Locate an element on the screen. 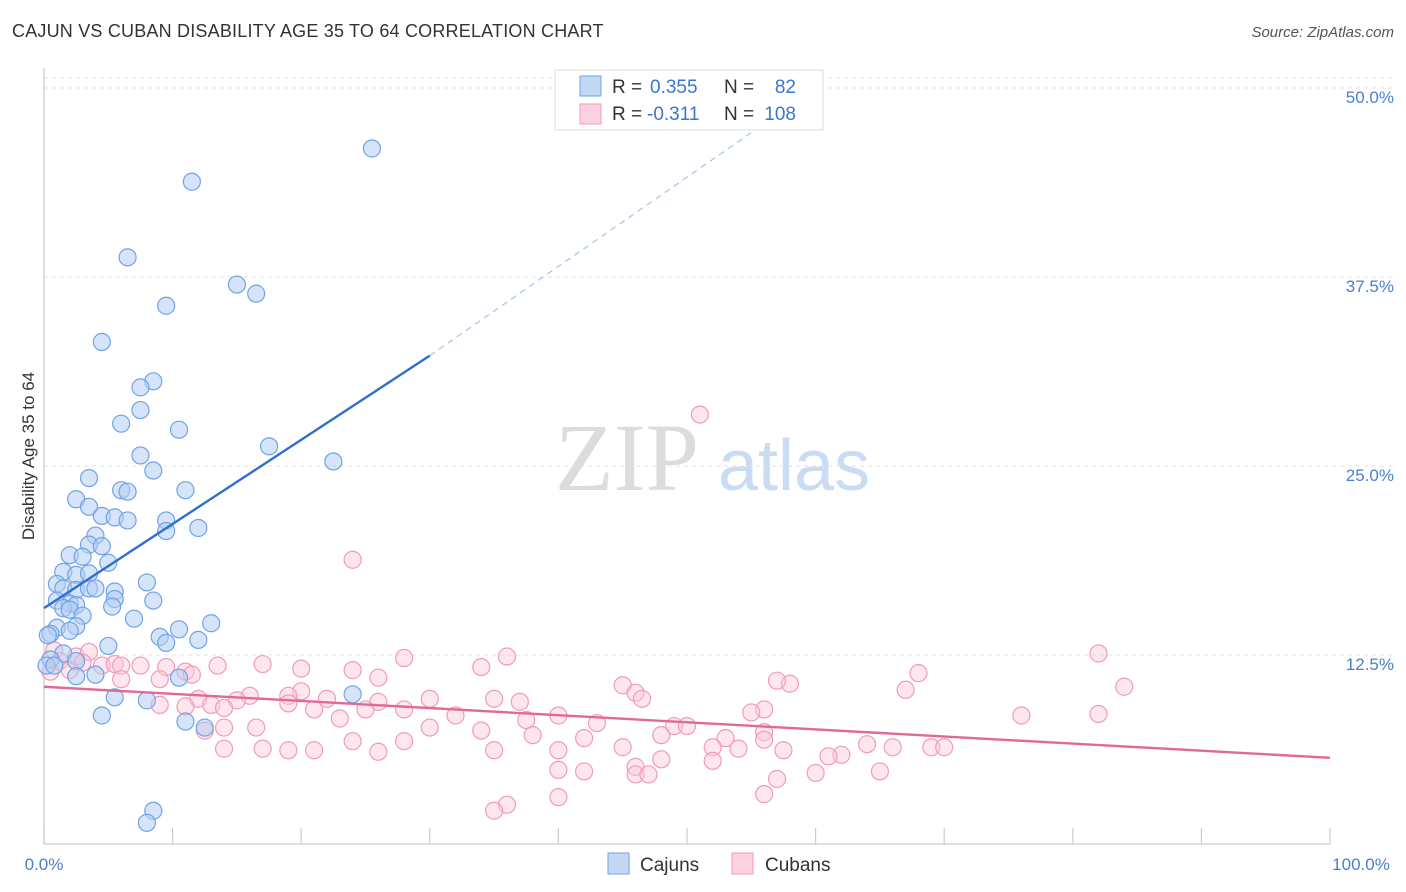 This screenshot has width=1406, height=892. y-tick-label: 25.0% is located at coordinates (1370, 475).